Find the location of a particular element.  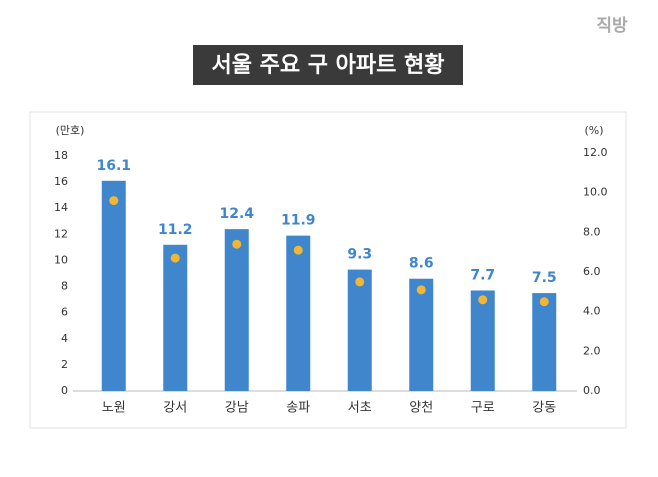

value-label: 11.9 is located at coordinates (298, 221).